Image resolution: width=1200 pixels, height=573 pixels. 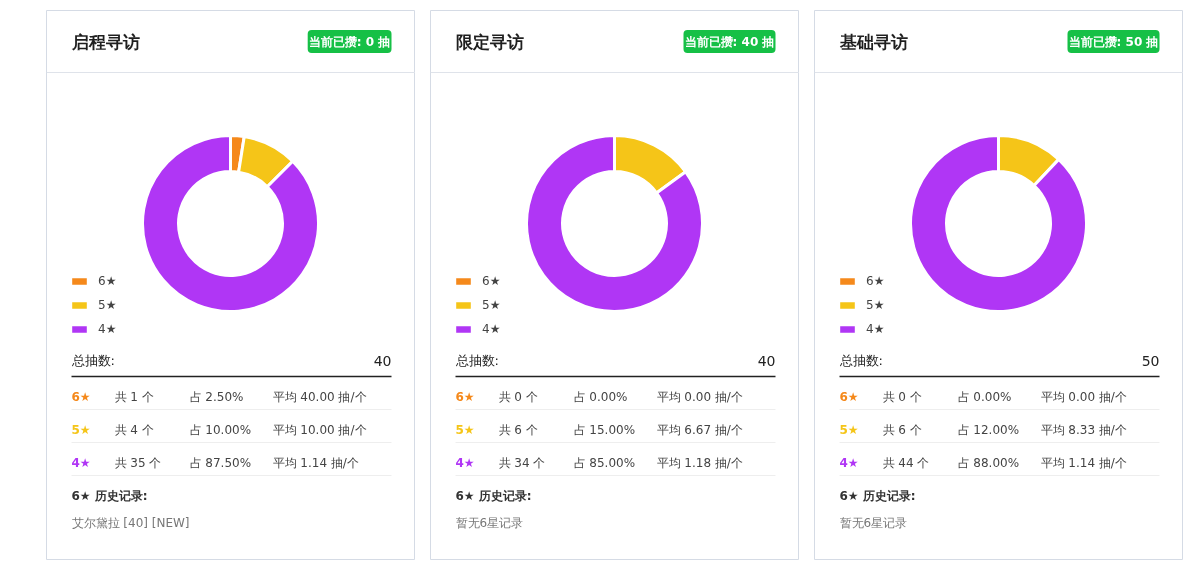 I want to click on text: 占 12.00%, so click(x=988, y=429).